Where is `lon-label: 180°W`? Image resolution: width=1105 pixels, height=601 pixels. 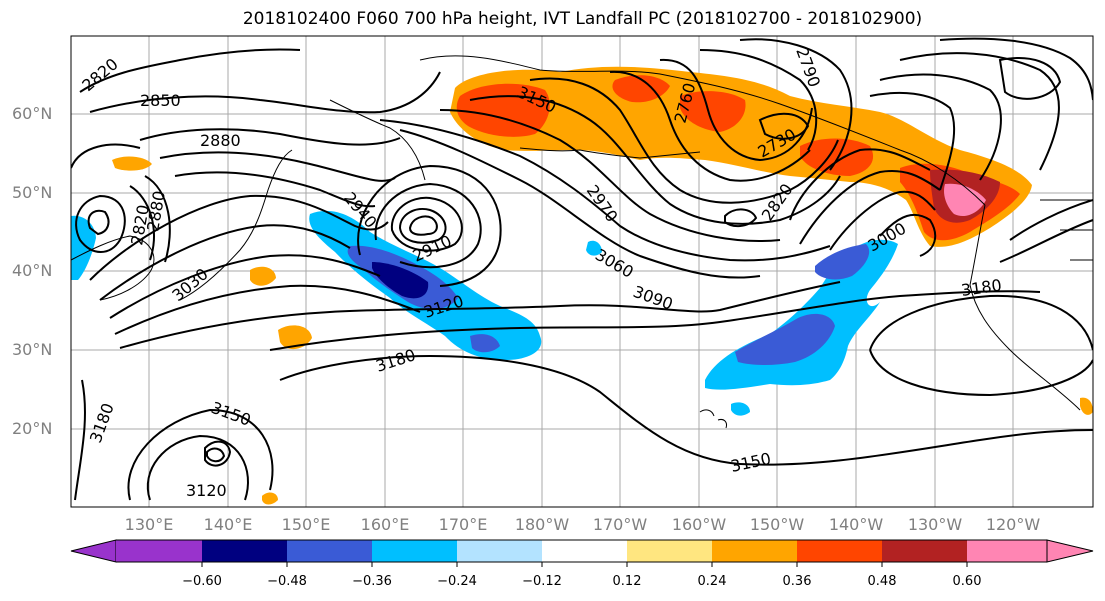
lon-label: 180°W is located at coordinates (542, 524).